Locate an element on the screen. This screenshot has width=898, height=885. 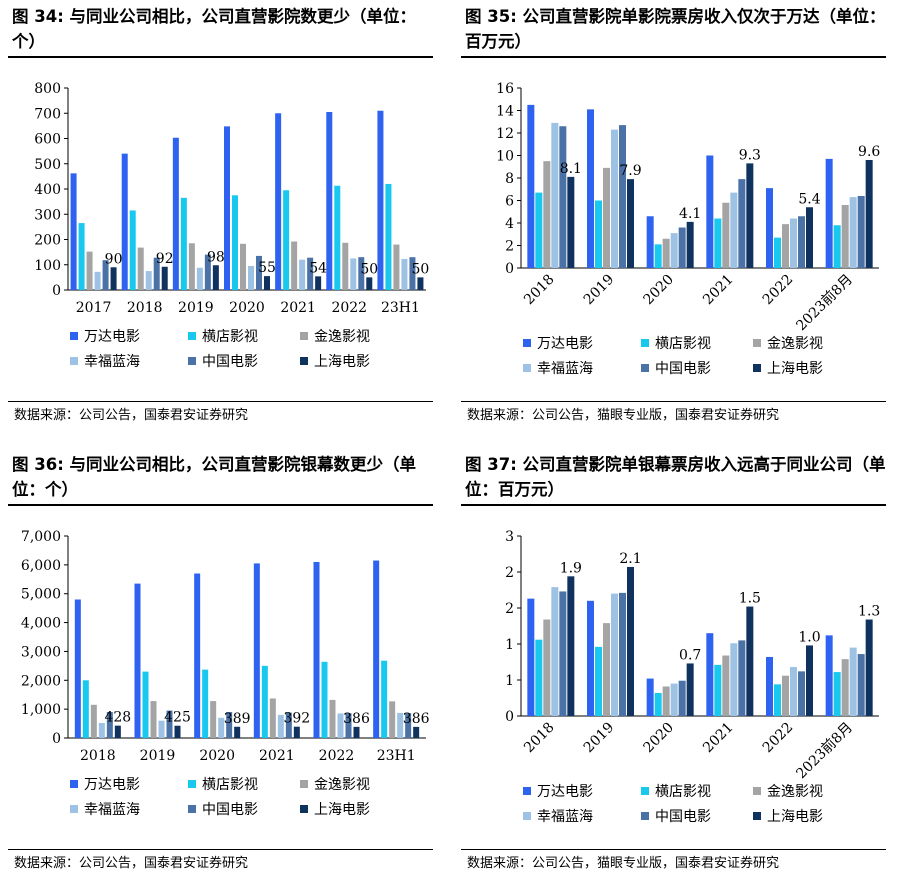
chart-title: 图 35: 公司直营影院单影院票房收入仅次于万达（单位：百万元） is located at coordinates (673, 31).